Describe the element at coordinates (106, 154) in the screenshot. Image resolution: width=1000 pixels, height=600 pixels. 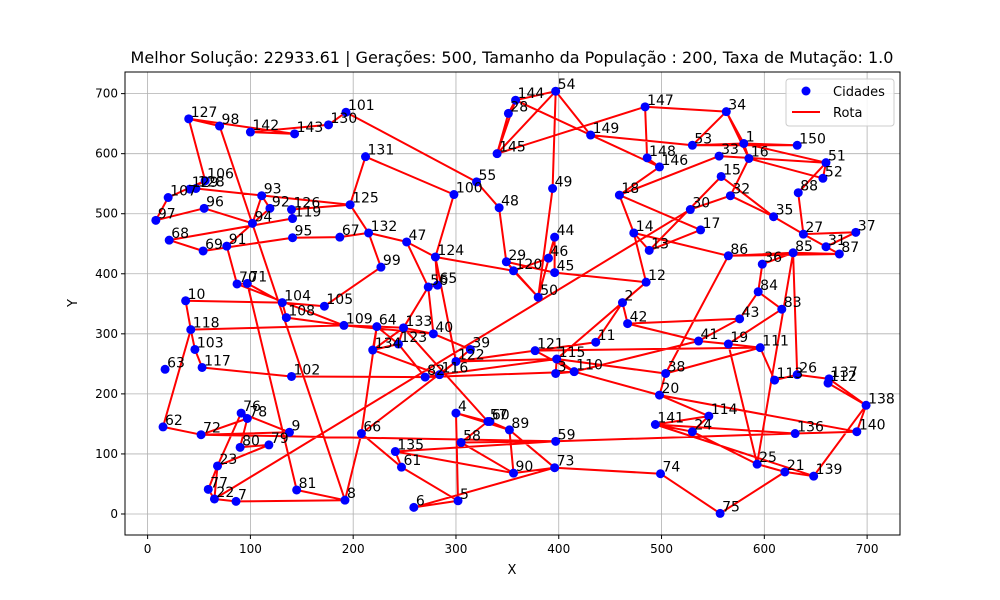
I see `y-tick-label: 600` at that location.